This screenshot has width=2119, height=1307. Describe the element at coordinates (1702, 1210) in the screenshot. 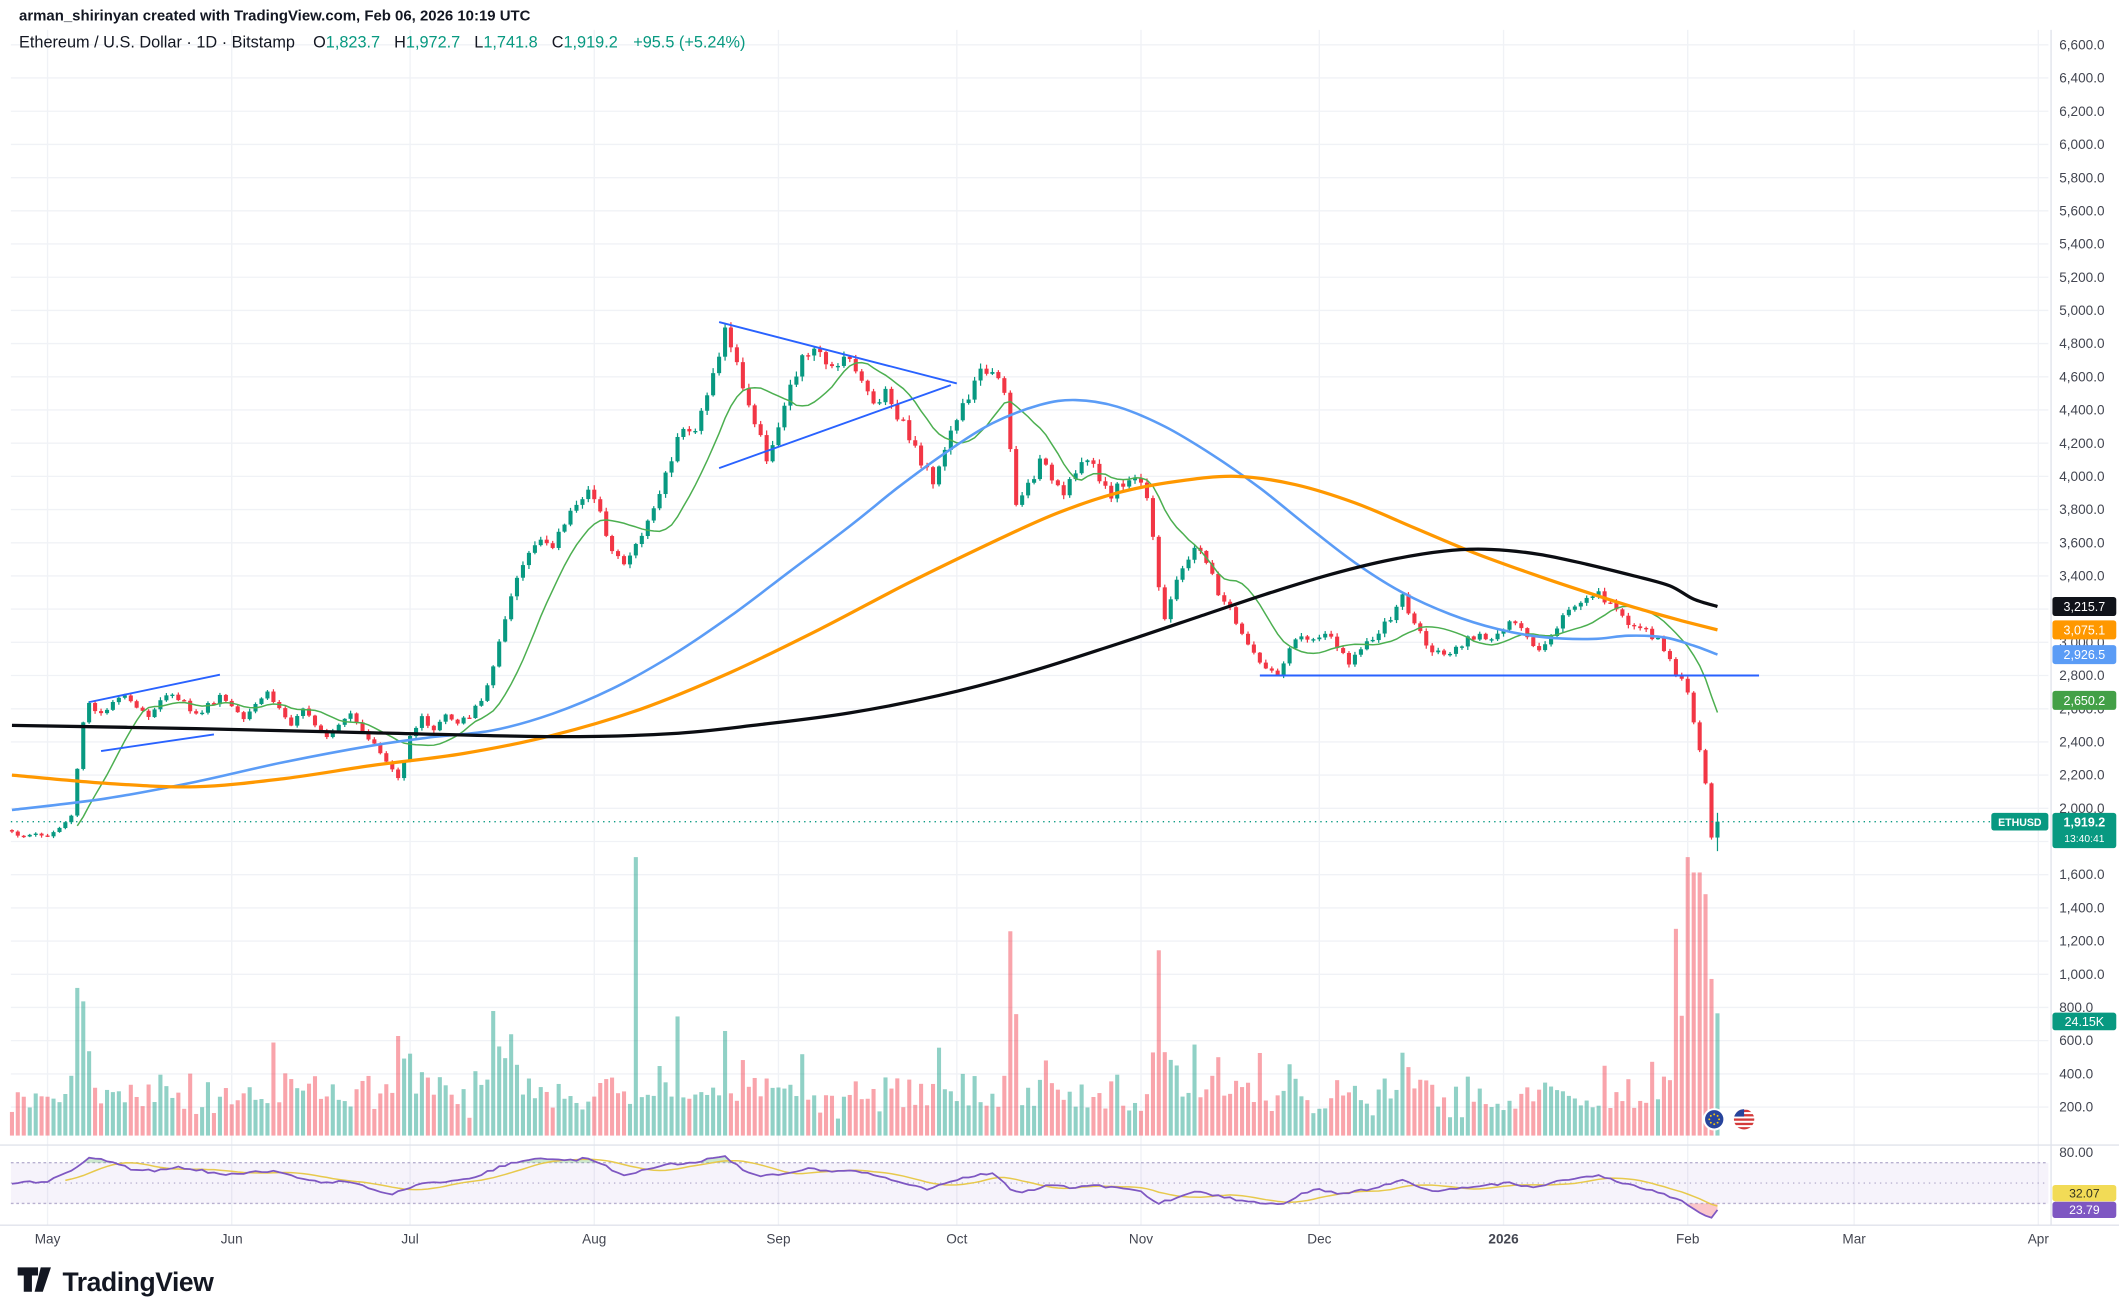

I see `rsi-oversold-fill` at that location.